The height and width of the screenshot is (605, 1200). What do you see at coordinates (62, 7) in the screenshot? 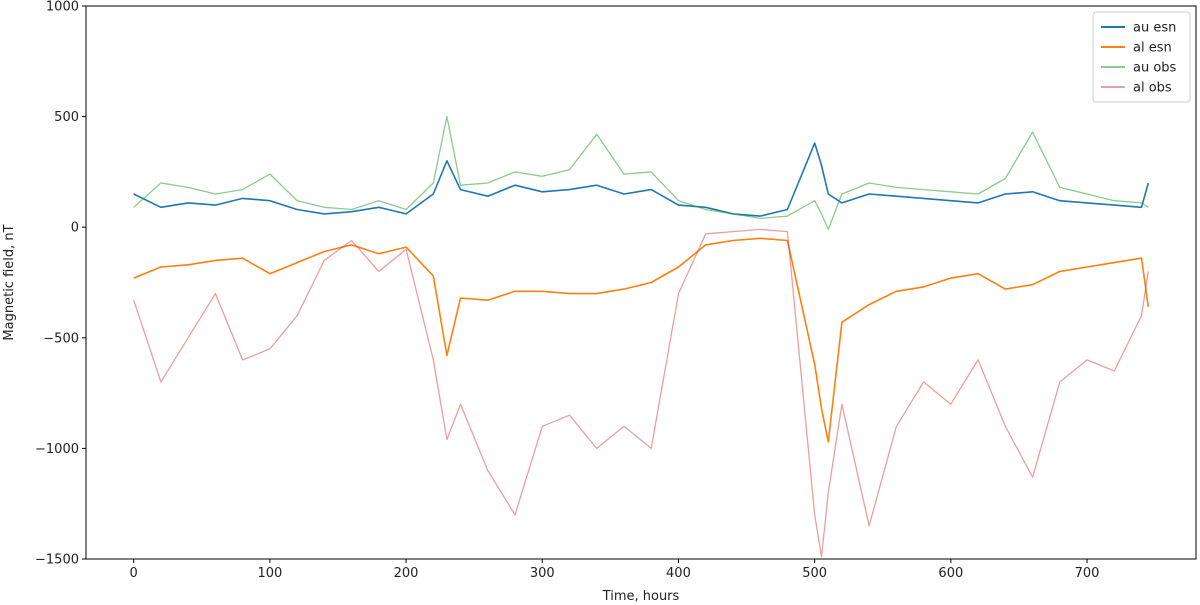
I see `y-tick-label: 1000` at bounding box center [62, 7].